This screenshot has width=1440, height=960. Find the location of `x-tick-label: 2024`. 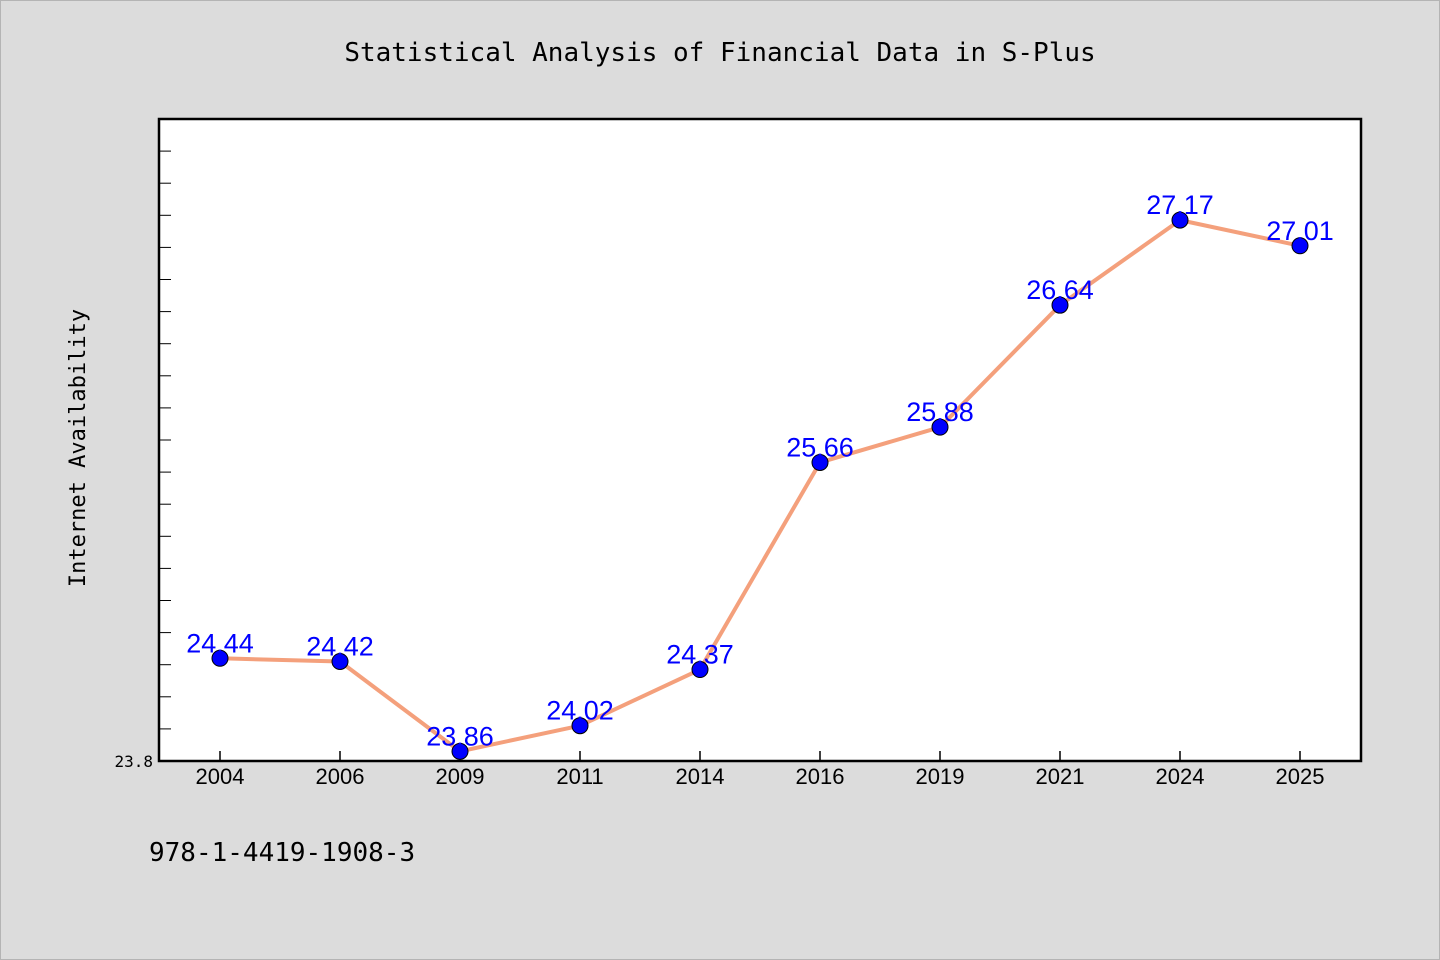

x-tick-label: 2024 is located at coordinates (1180, 776).